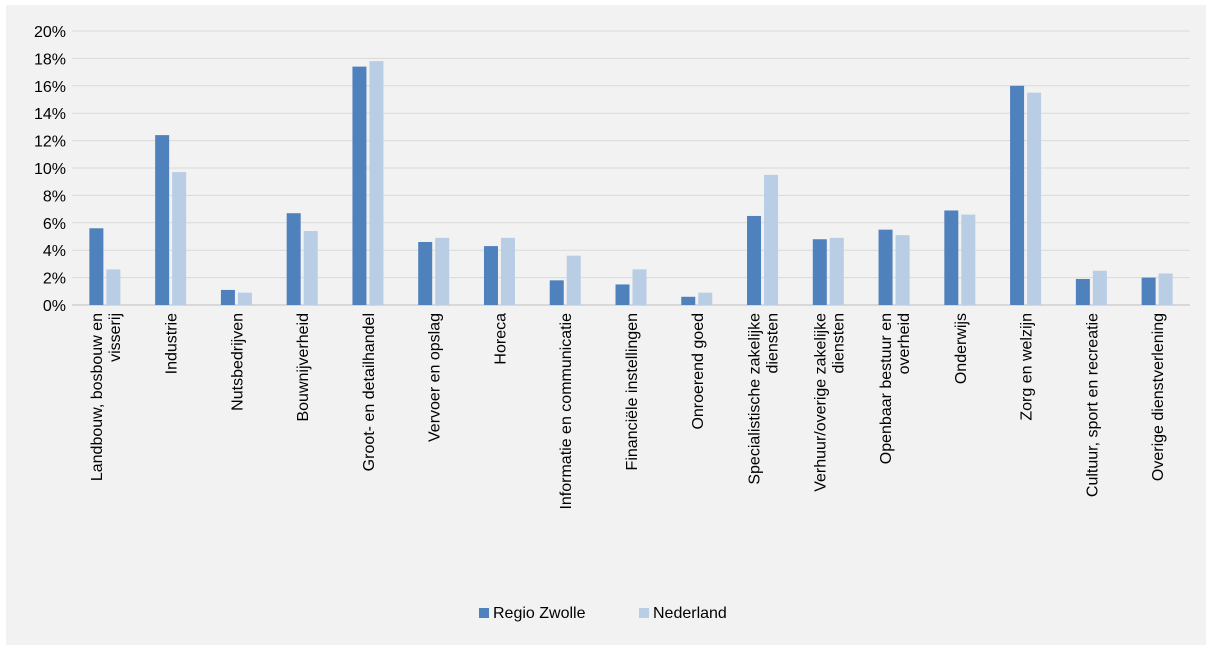 The height and width of the screenshot is (649, 1212). I want to click on category-label: Vervoer en opslag, so click(435, 377).